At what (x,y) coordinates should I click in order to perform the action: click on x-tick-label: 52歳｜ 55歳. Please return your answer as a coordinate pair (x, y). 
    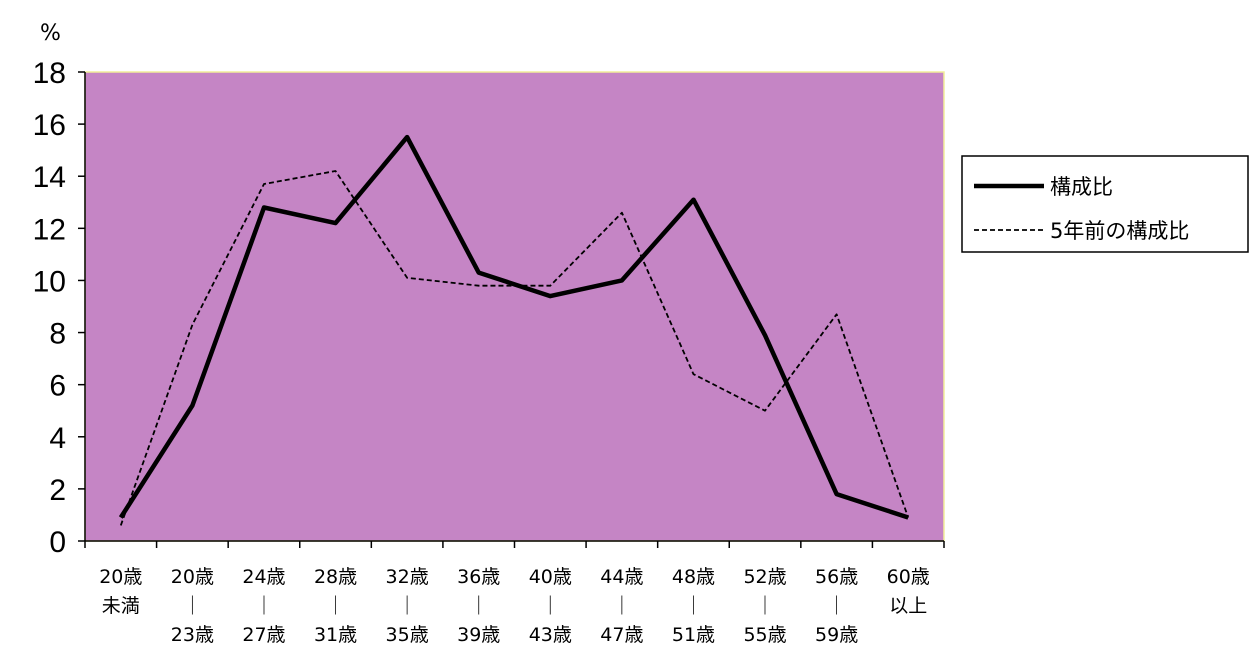
    Looking at the image, I should click on (764, 606).